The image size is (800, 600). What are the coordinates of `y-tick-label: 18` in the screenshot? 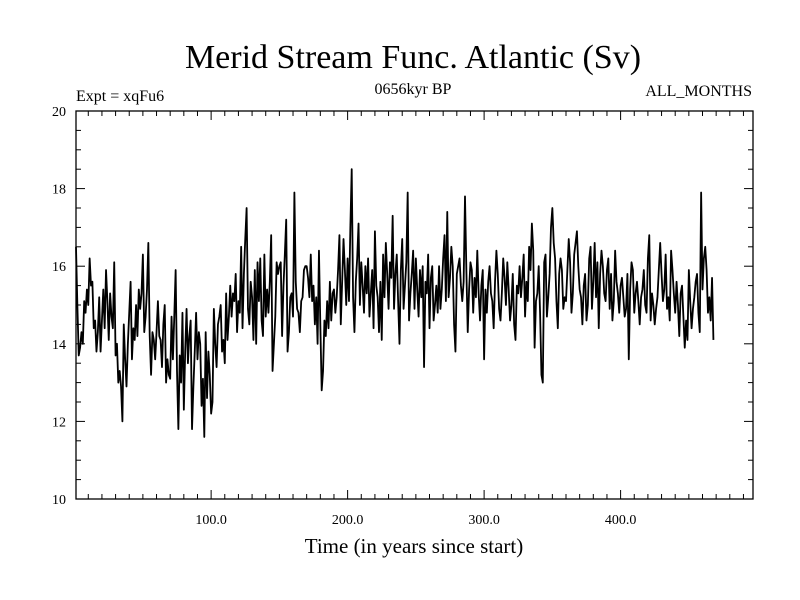 It's located at (59, 190).